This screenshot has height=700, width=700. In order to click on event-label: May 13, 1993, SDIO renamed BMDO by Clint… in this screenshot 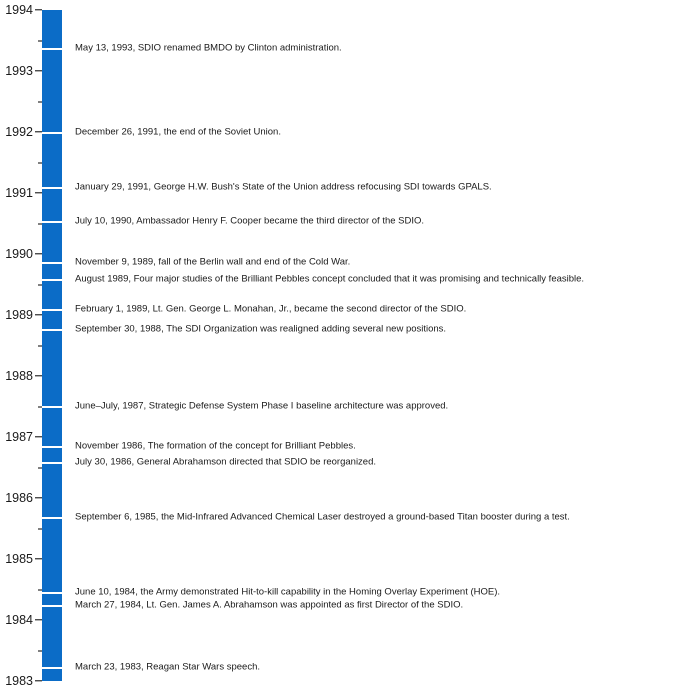, I will do `click(208, 48)`.